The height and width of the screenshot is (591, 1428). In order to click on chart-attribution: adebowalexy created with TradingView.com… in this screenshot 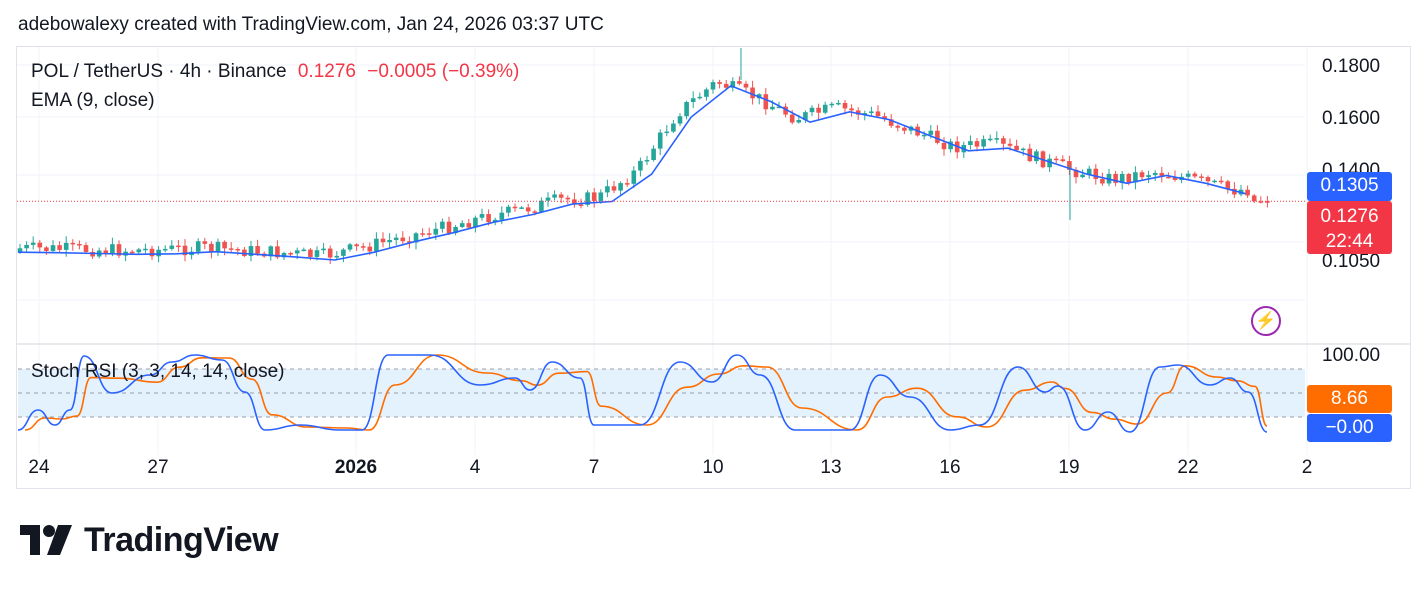, I will do `click(311, 24)`.